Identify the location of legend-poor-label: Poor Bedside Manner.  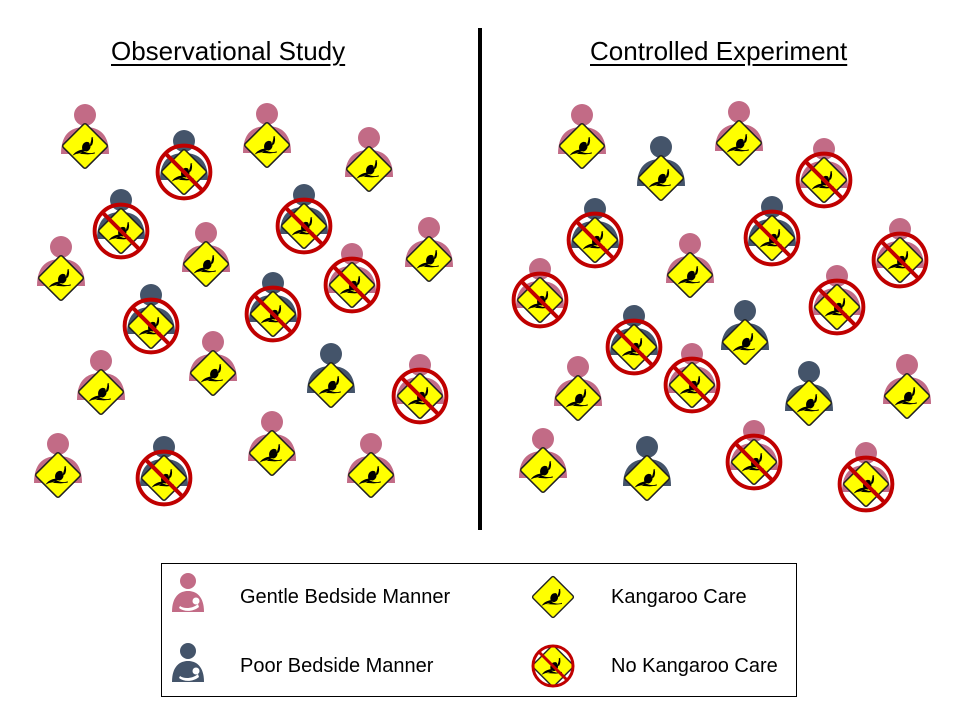
(337, 666).